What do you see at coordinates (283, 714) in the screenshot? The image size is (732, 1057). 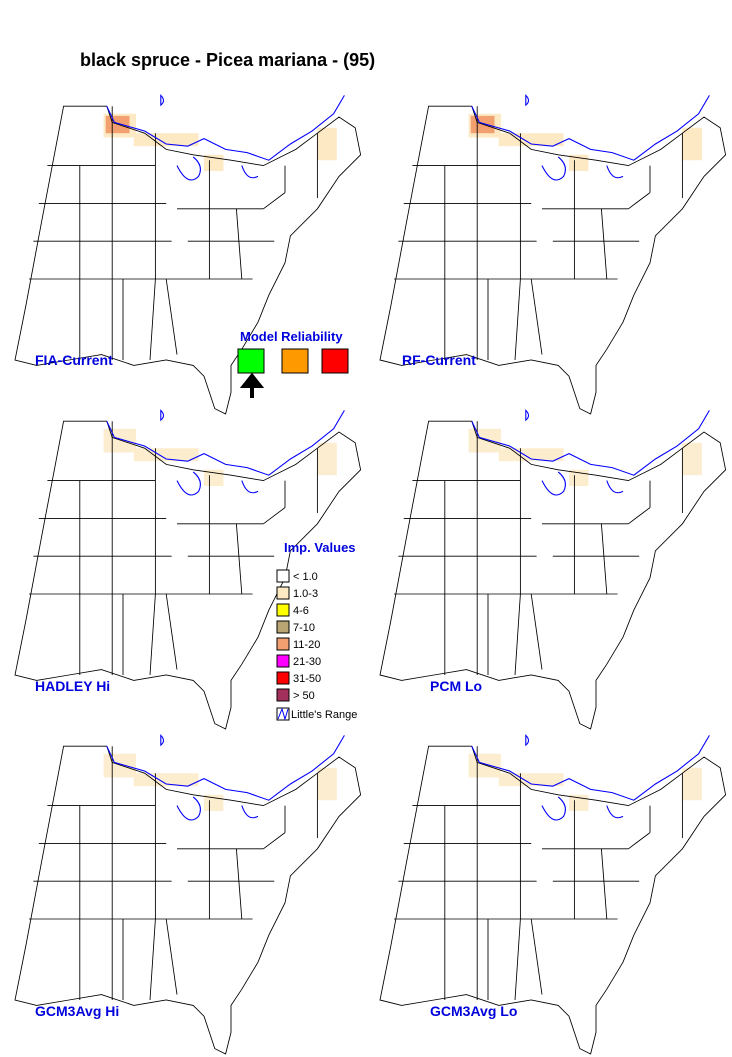 I see `range-swatch-line` at bounding box center [283, 714].